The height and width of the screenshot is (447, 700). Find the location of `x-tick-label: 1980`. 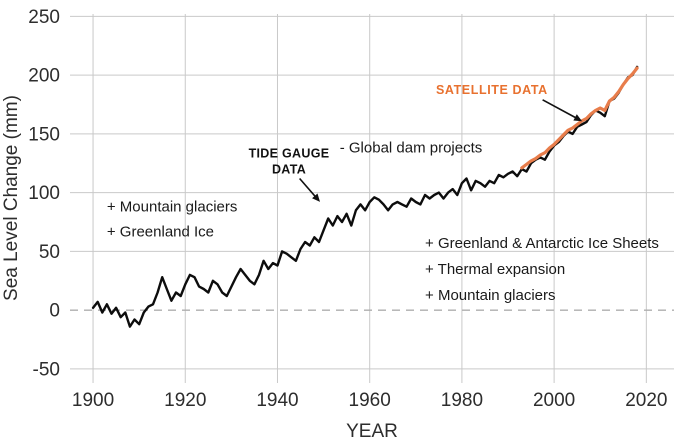

x-tick-label: 1980 is located at coordinates (462, 400).